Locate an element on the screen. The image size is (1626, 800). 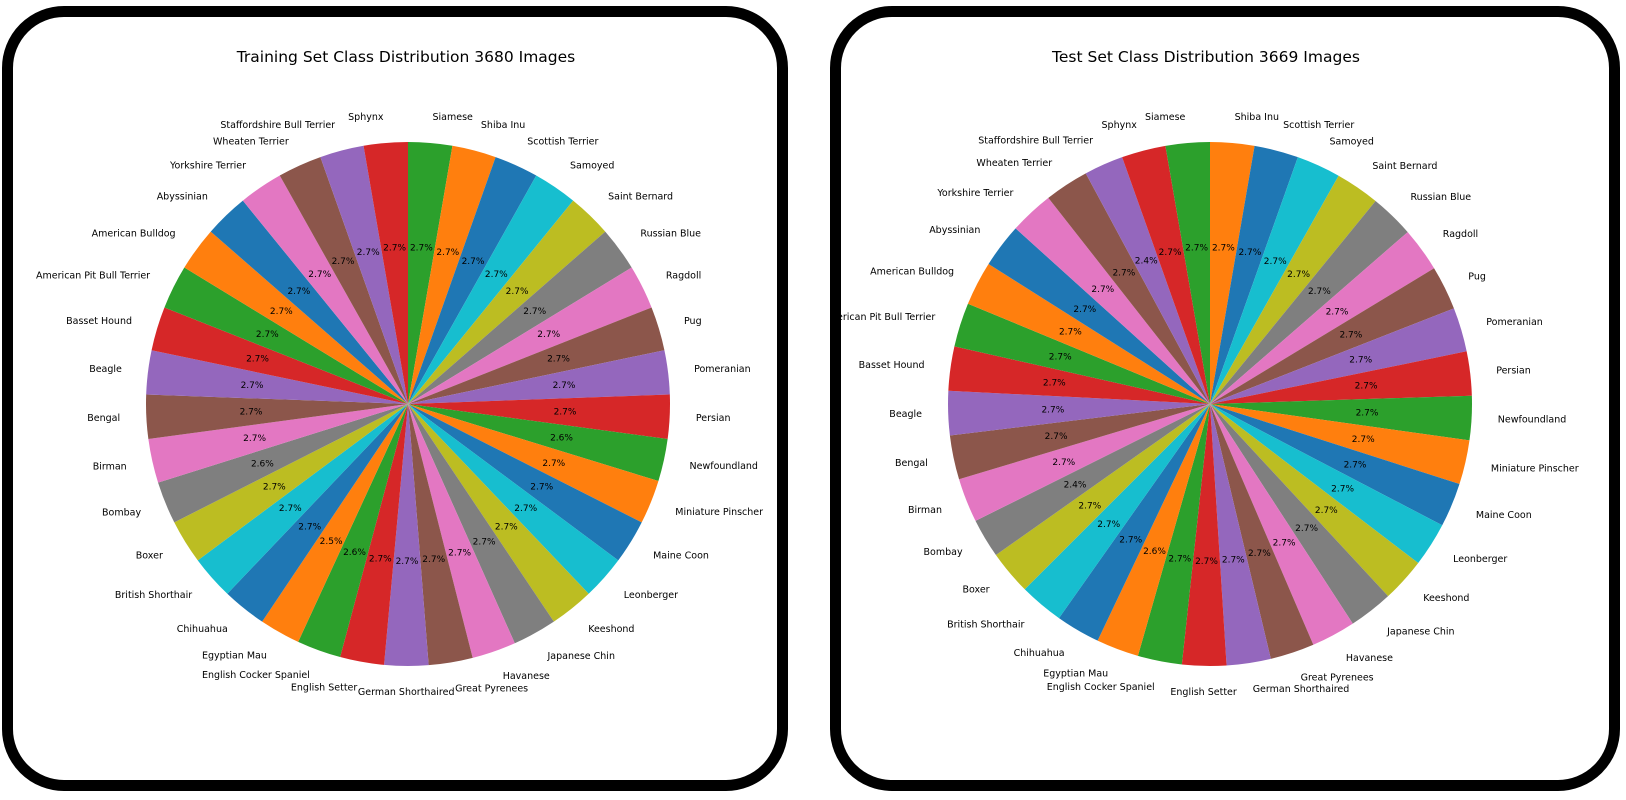
category-label-russian-blue: Russian Blue is located at coordinates (670, 234).